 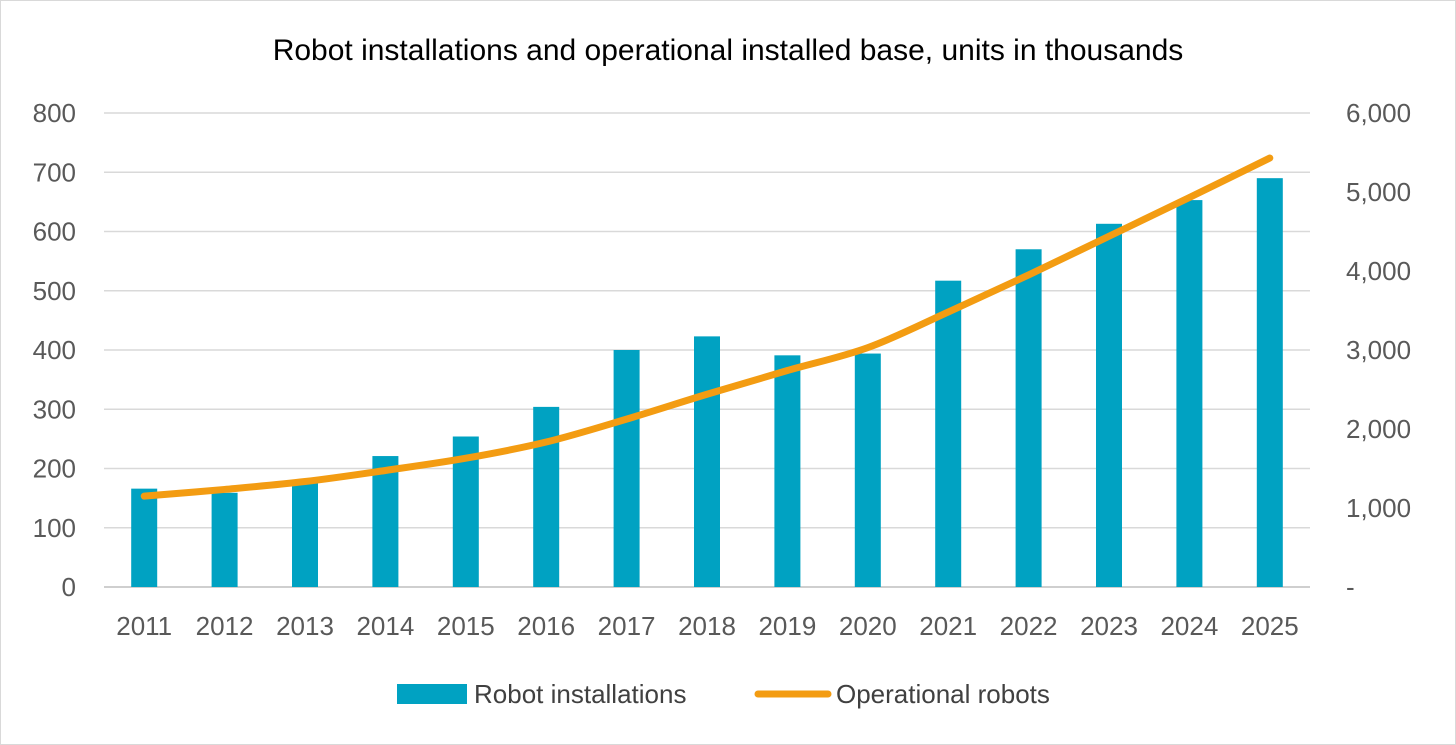 I want to click on x-tick-label: 2019, so click(x=787, y=626).